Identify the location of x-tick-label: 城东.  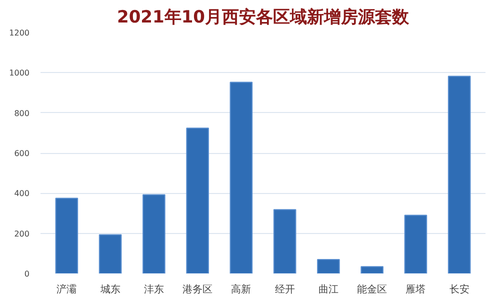
(109, 290).